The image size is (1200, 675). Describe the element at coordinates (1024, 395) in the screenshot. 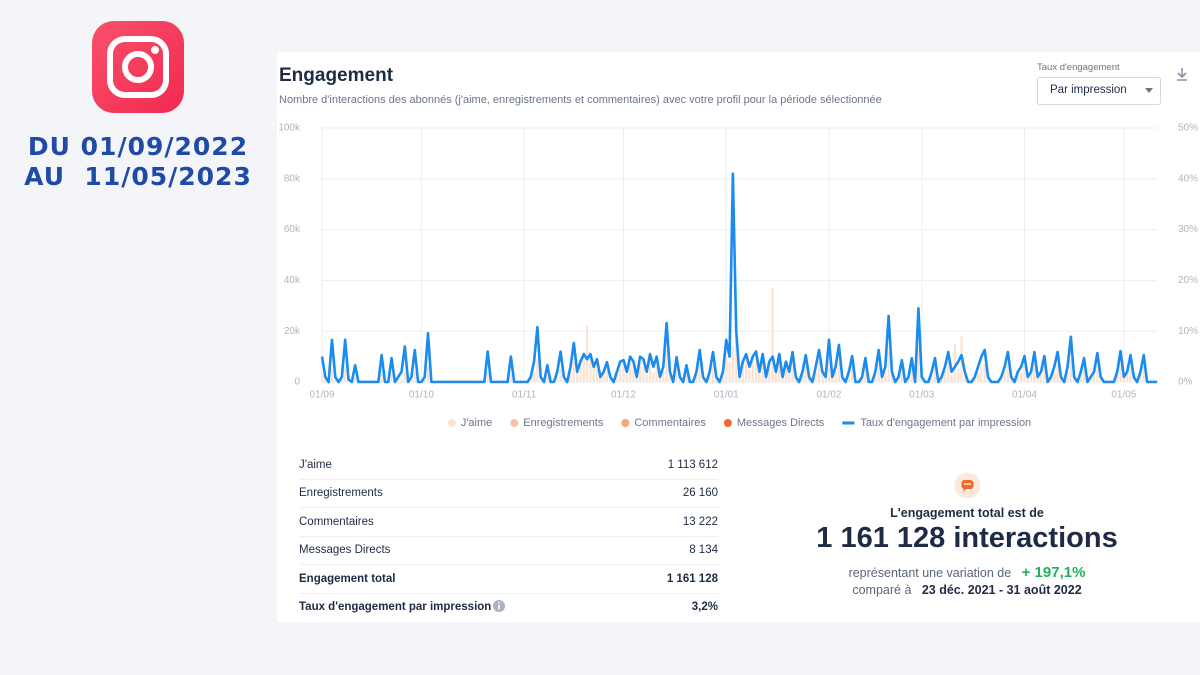

I see `x-tick-label: 01/04` at that location.